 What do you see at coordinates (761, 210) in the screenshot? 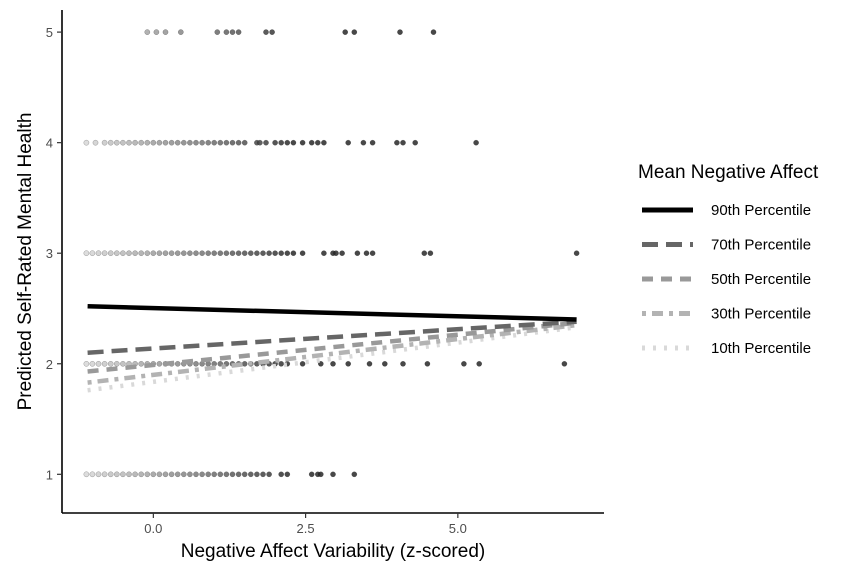
I see `legend-label: 90th Percentile` at bounding box center [761, 210].